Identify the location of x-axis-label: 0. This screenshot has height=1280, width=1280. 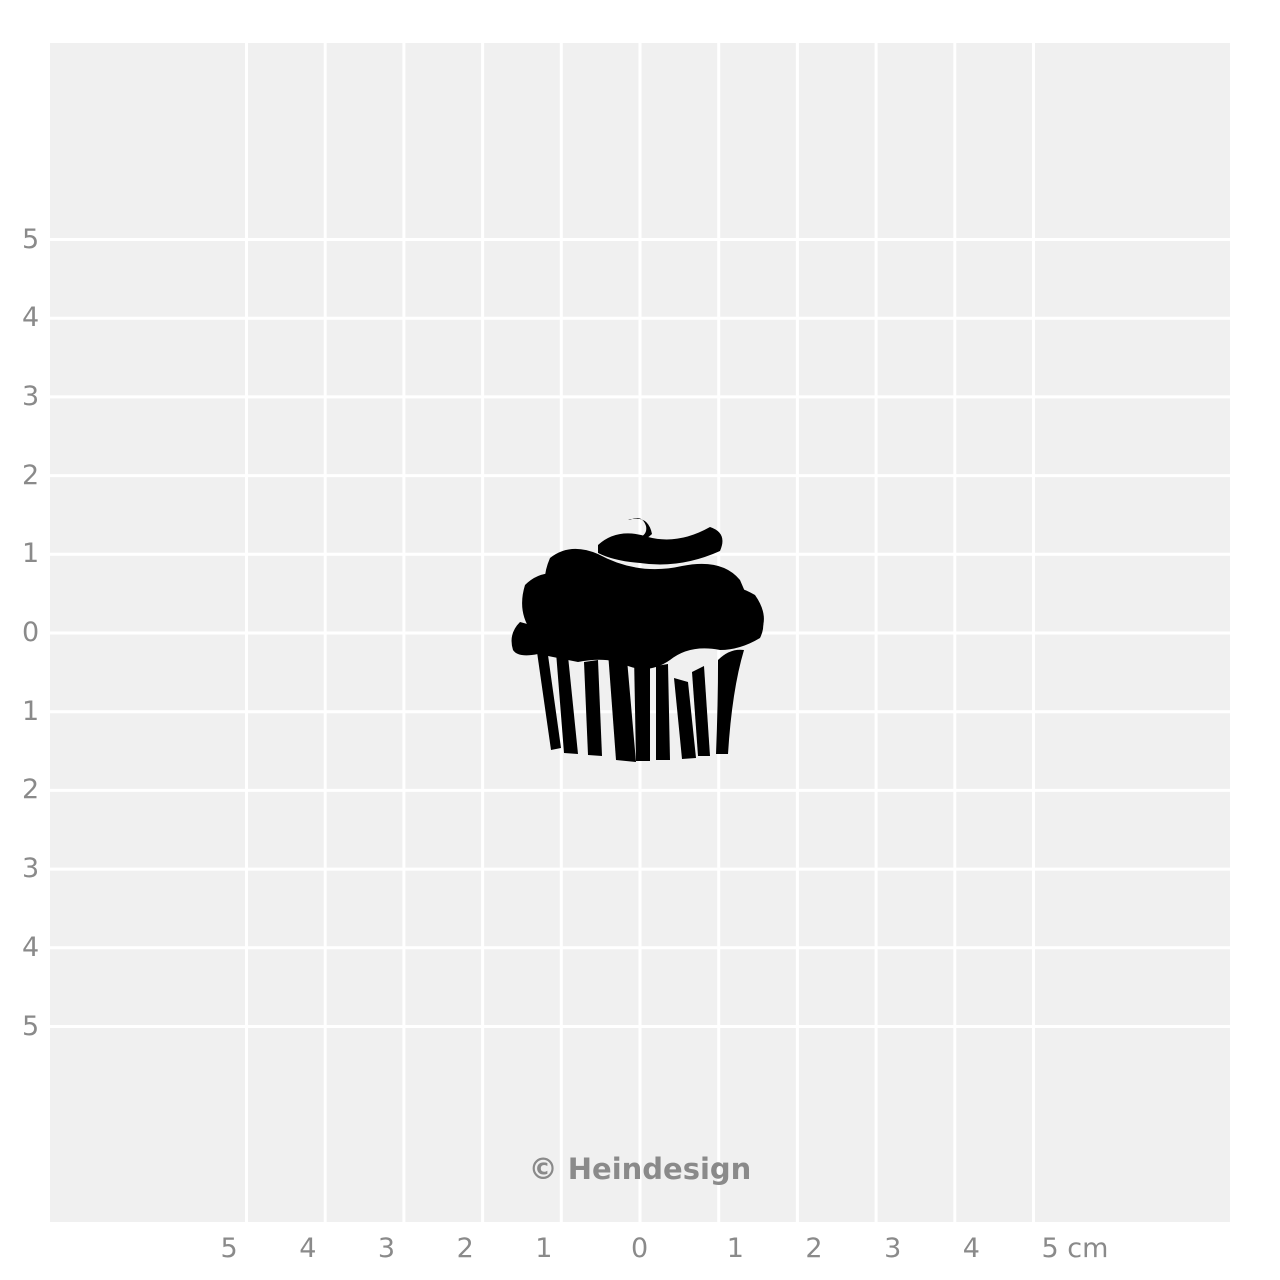
(640, 1248).